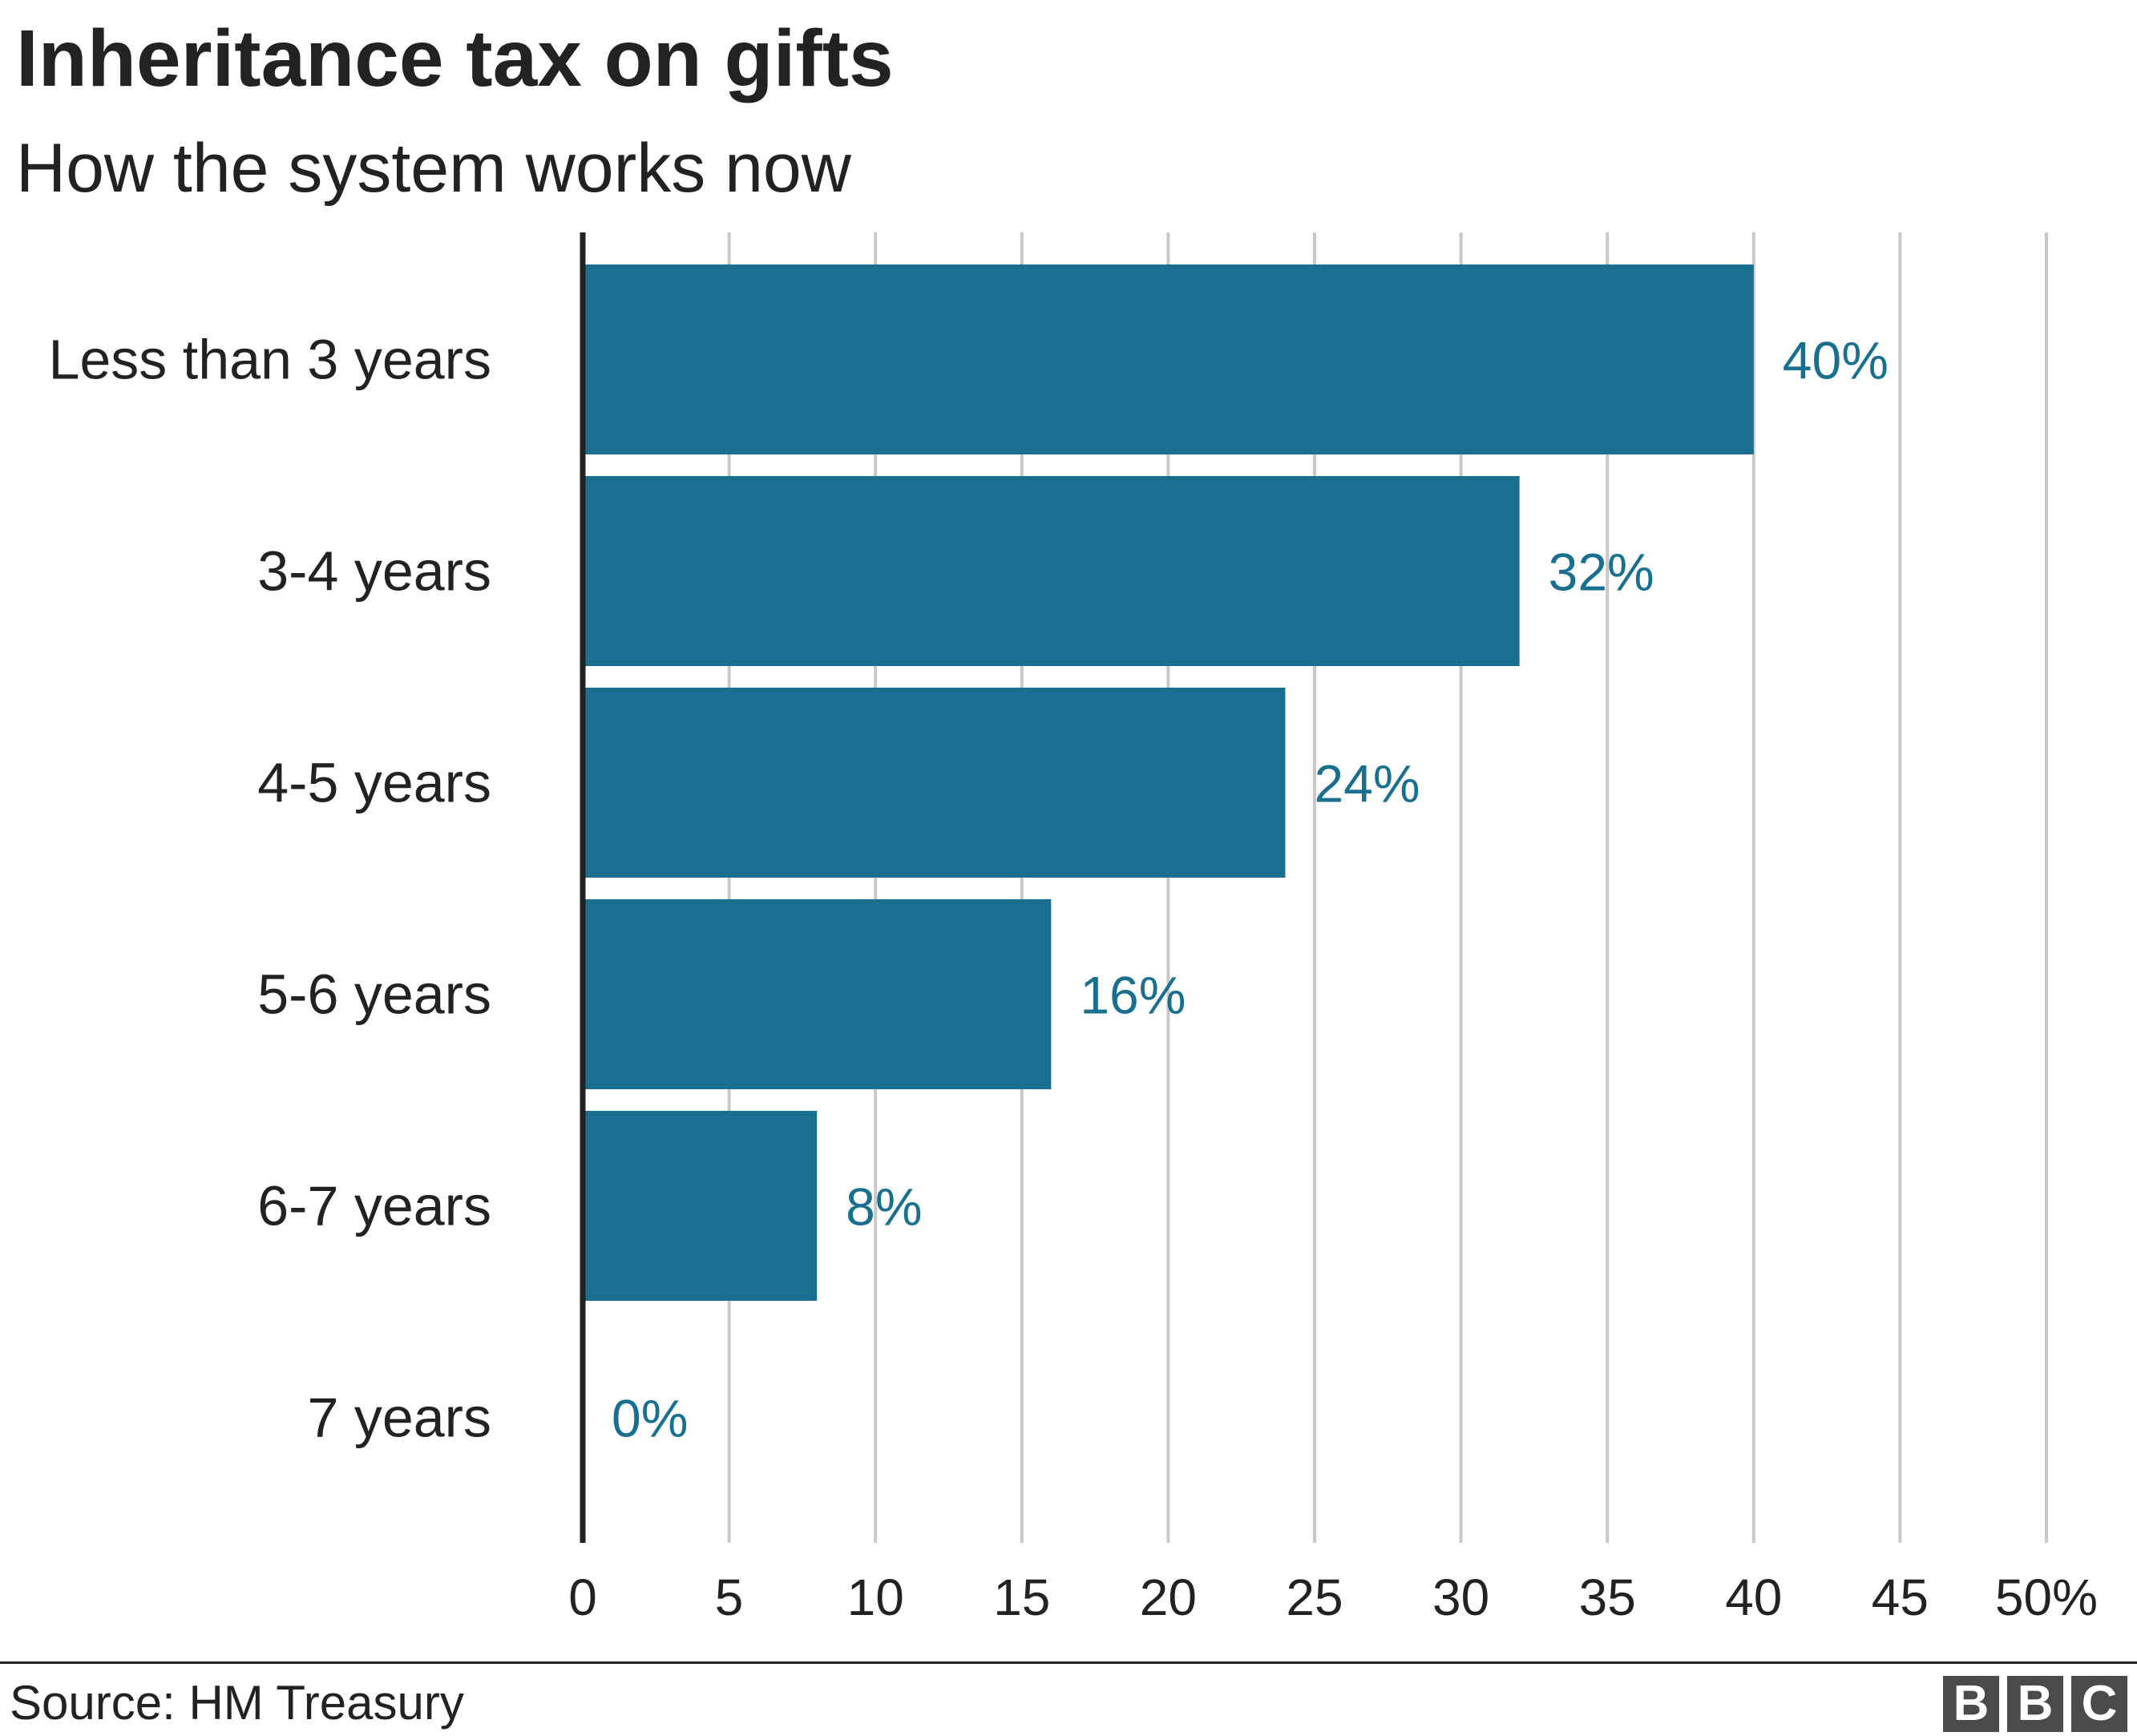 Image resolution: width=2137 pixels, height=1736 pixels. What do you see at coordinates (270, 360) in the screenshot?
I see `category-label-0: Less than 3 years` at bounding box center [270, 360].